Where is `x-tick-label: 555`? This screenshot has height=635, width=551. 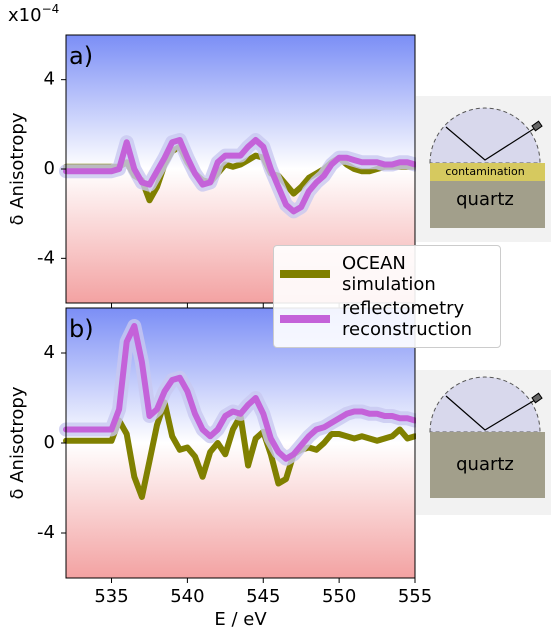
x-tick-label: 555 is located at coordinates (415, 596).